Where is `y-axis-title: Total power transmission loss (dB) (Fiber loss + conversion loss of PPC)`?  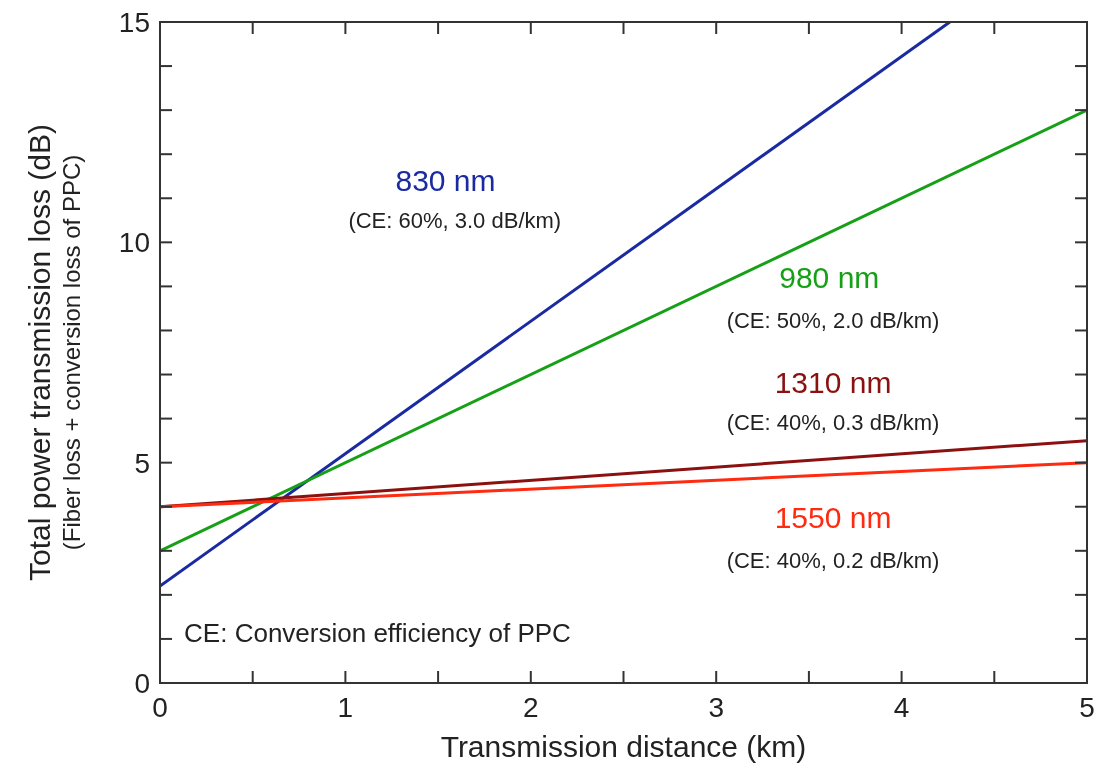 y-axis-title: Total power transmission loss (dB) (Fiber loss + conversion loss of PPC) is located at coordinates (54, 352).